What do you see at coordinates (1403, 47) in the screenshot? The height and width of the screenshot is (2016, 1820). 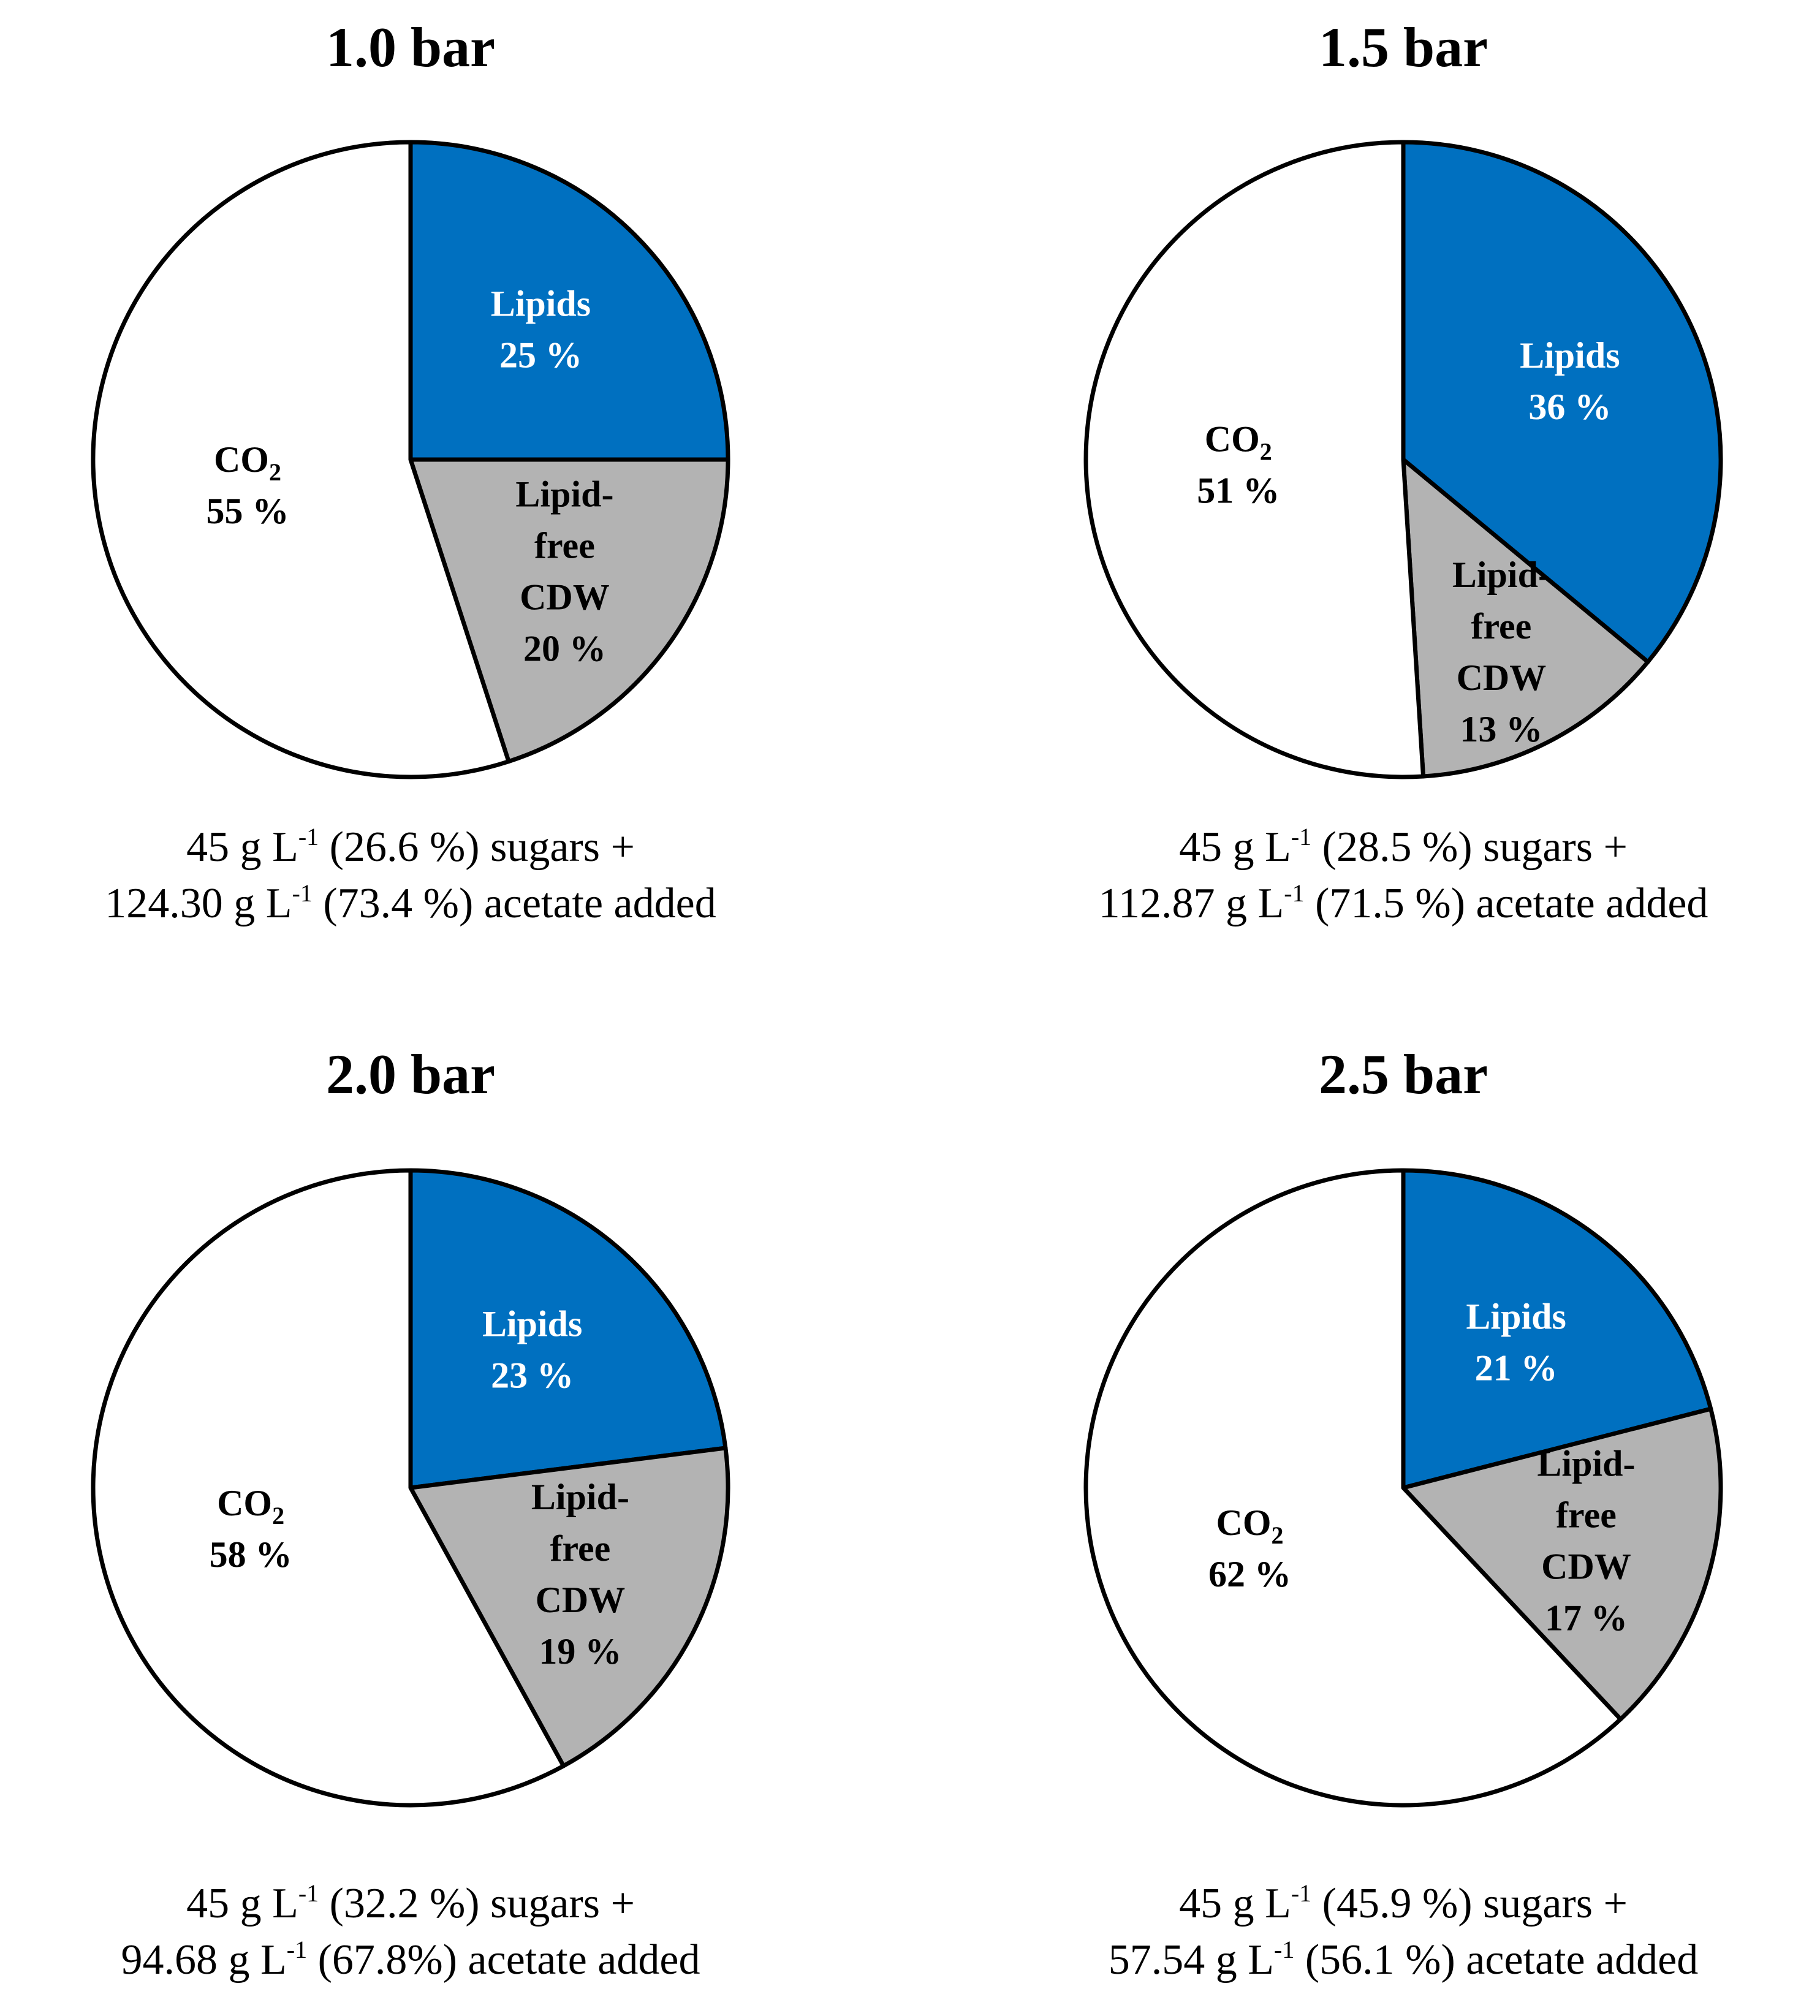 I see `chart-title: 1.5 bar` at bounding box center [1403, 47].